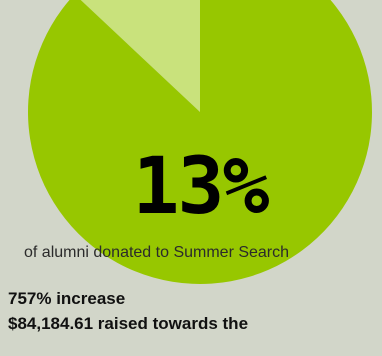 The height and width of the screenshot is (356, 382). What do you see at coordinates (67, 298) in the screenshot?
I see `stat-text: 757% increase` at bounding box center [67, 298].